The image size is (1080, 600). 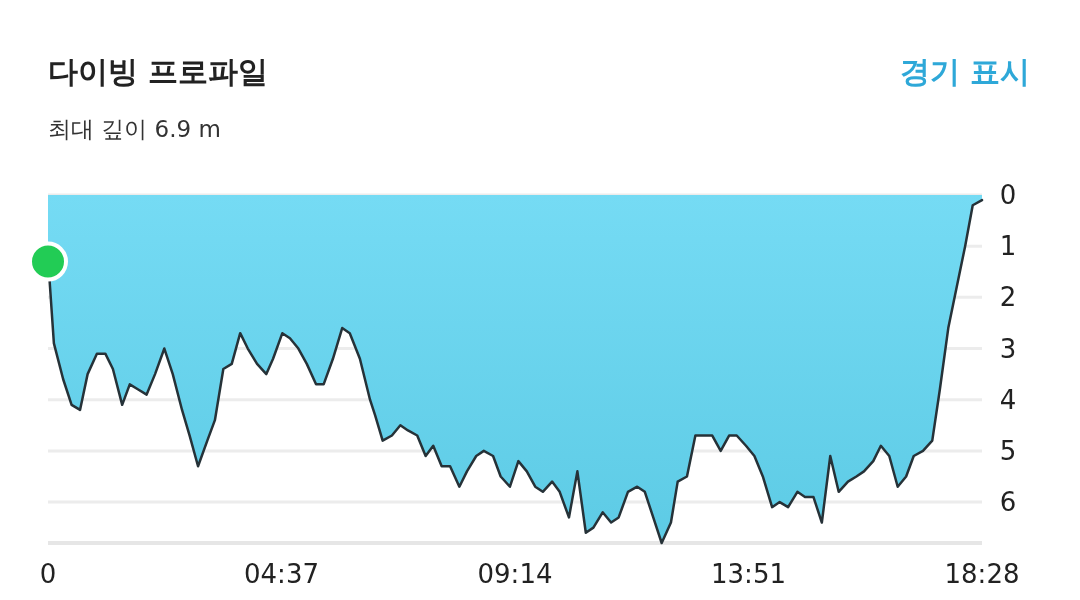 What do you see at coordinates (748, 574) in the screenshot?
I see `x-tick-label: 13:51` at bounding box center [748, 574].